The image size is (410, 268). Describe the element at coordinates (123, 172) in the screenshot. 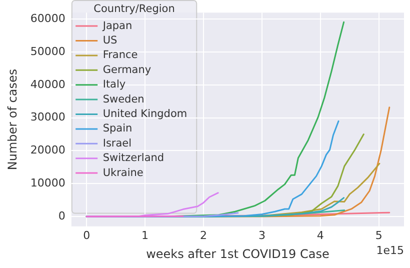

I see `legend-label: Ukraine` at that location.